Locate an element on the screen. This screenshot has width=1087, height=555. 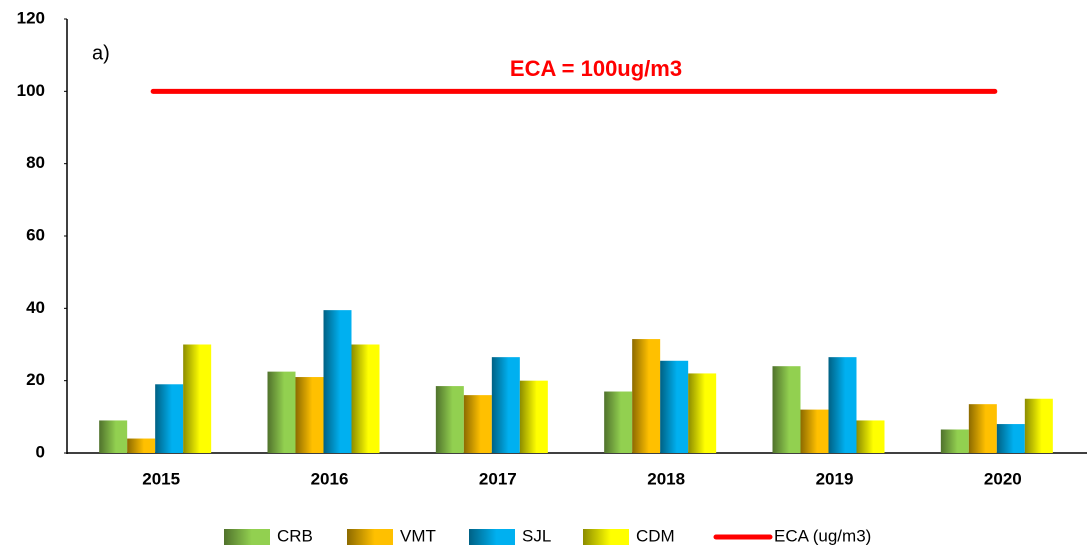
legend-label: SJL is located at coordinates (536, 535).